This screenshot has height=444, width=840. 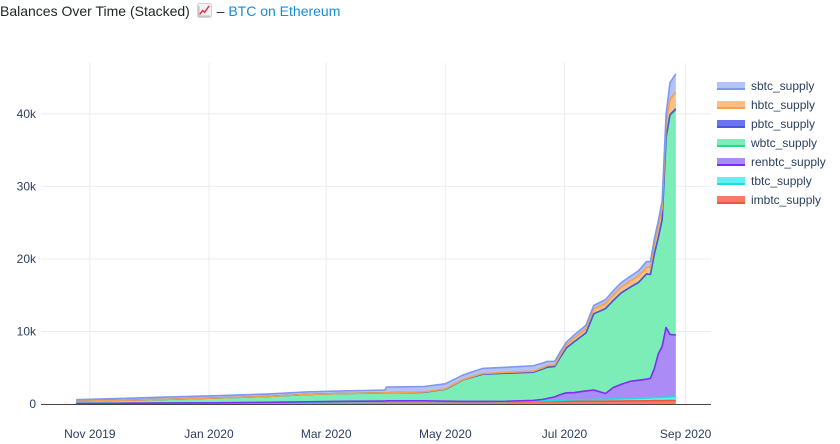 I want to click on legend-label: sbtc_supply, so click(x=782, y=86).